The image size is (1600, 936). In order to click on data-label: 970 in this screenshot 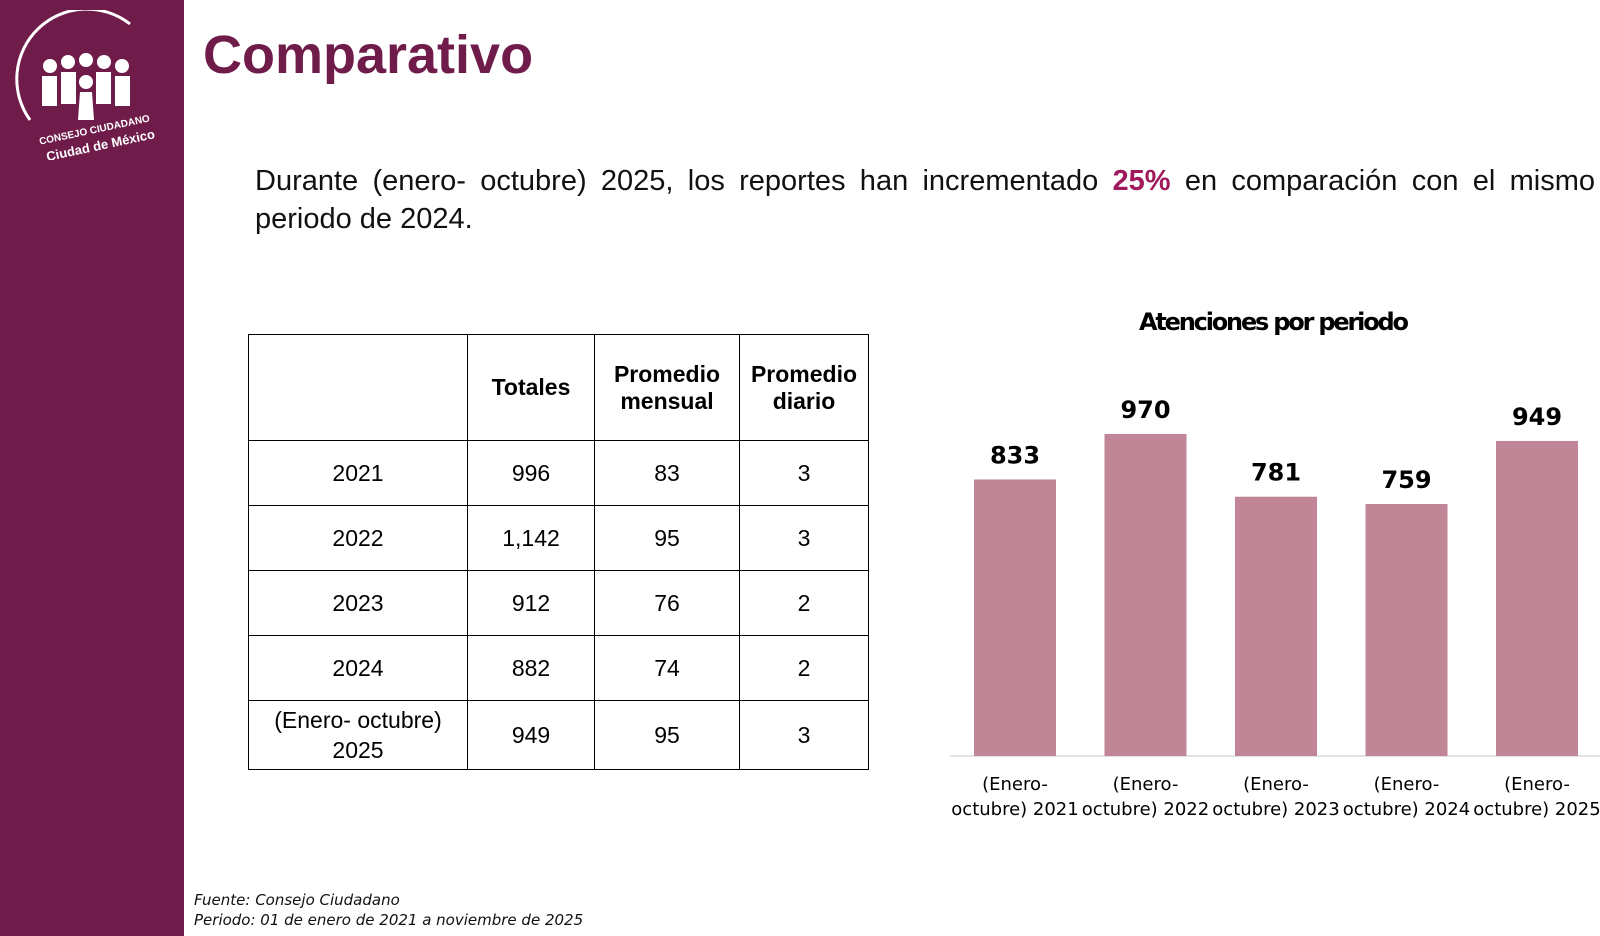, I will do `click(1145, 410)`.